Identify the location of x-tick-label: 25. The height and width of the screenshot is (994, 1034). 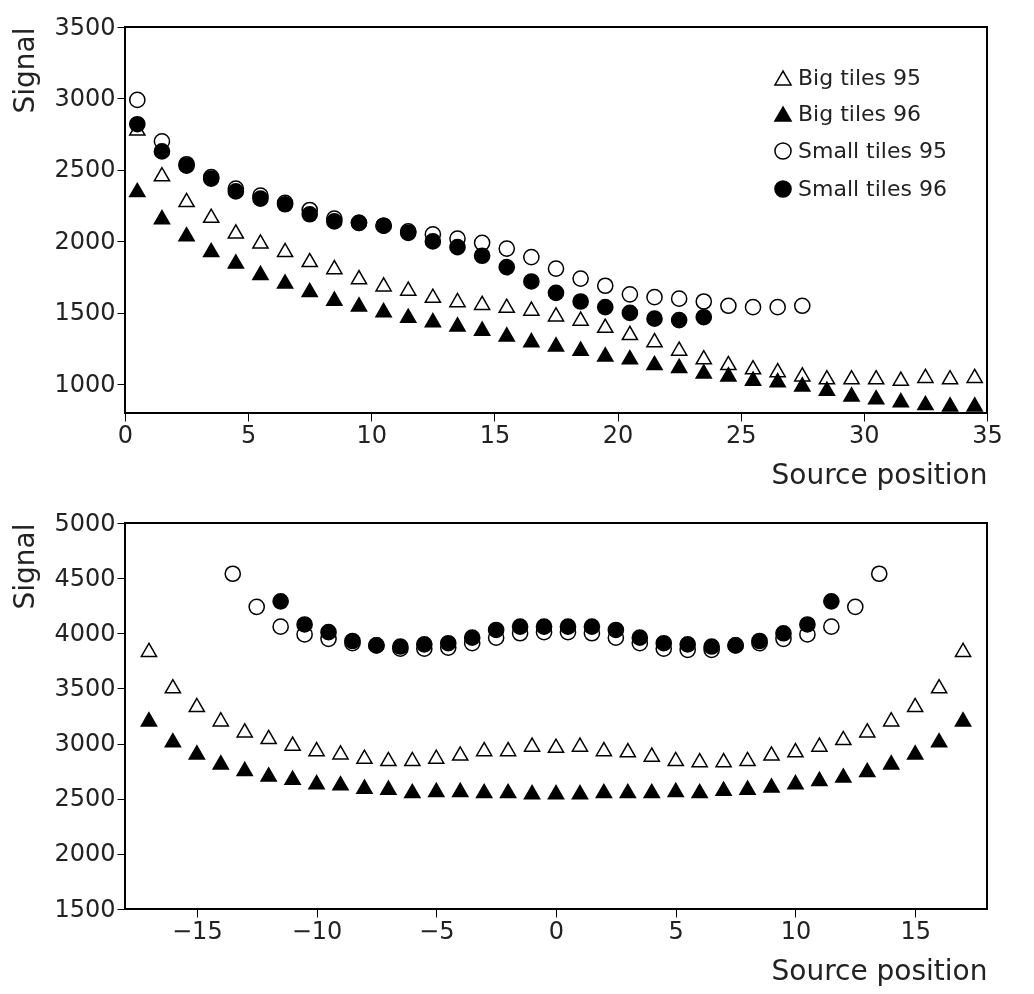
(741, 434).